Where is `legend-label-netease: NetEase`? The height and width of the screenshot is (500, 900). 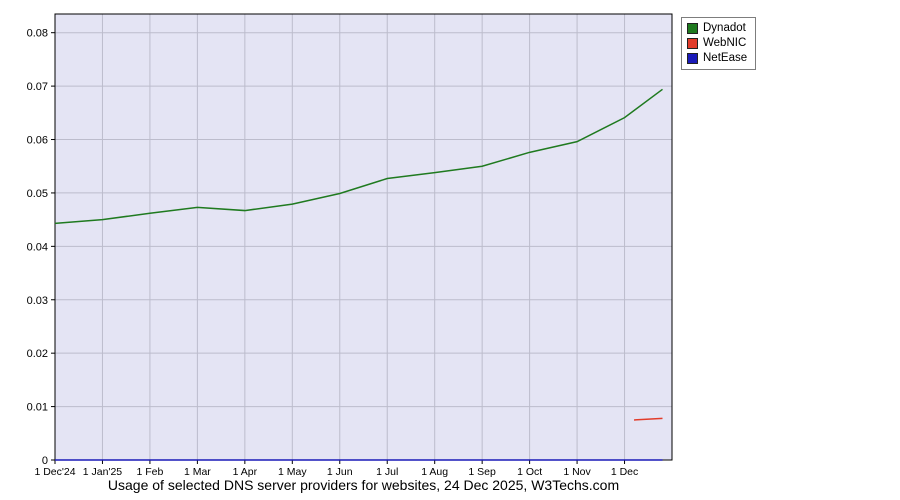
legend-label-netease: NetEase is located at coordinates (725, 58).